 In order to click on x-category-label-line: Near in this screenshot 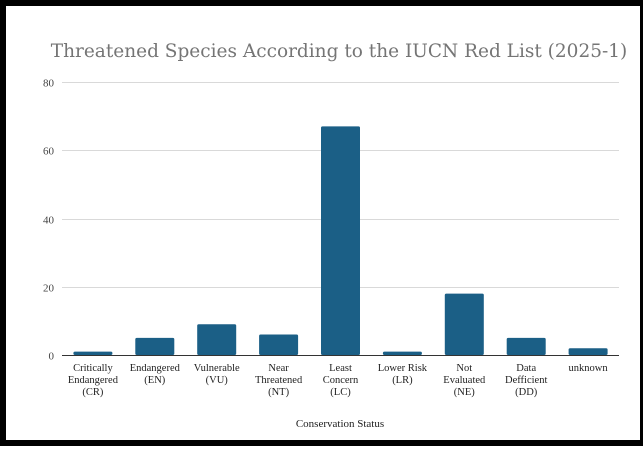, I will do `click(278, 368)`.